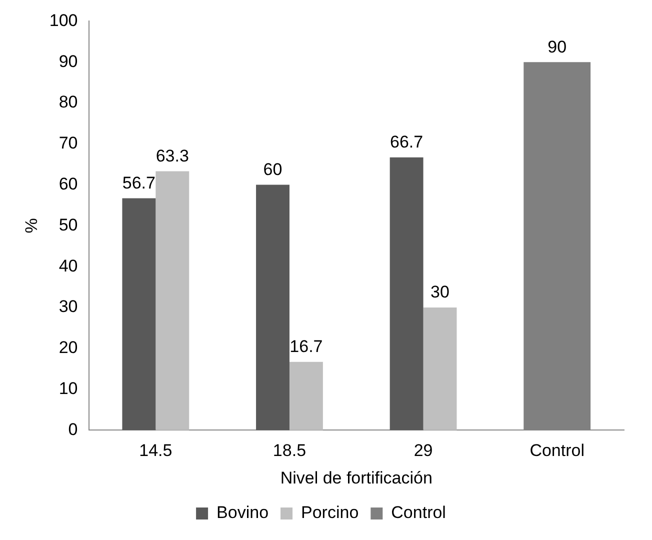 Image resolution: width=652 pixels, height=540 pixels. I want to click on legend-label: Control, so click(418, 512).